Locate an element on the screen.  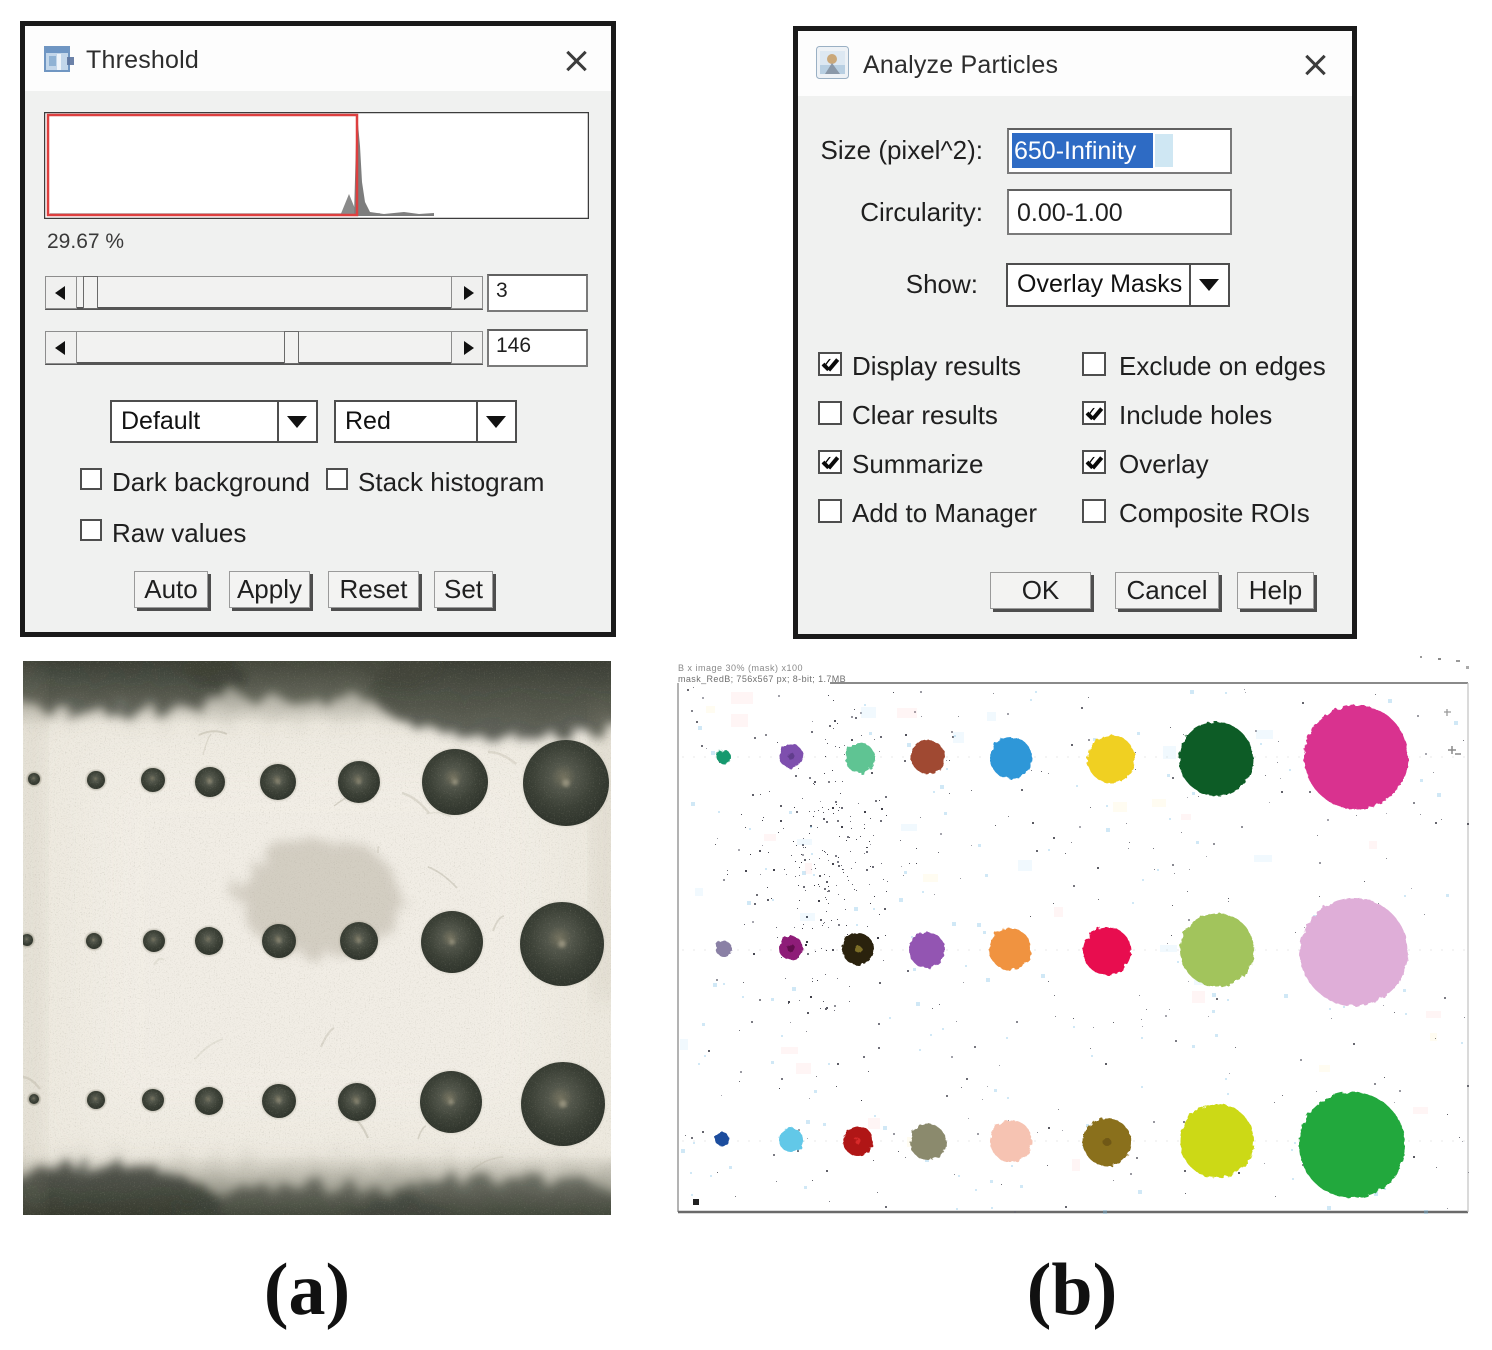
svg-text: B x image 30% (mask) x100 is located at coordinates (740, 668).